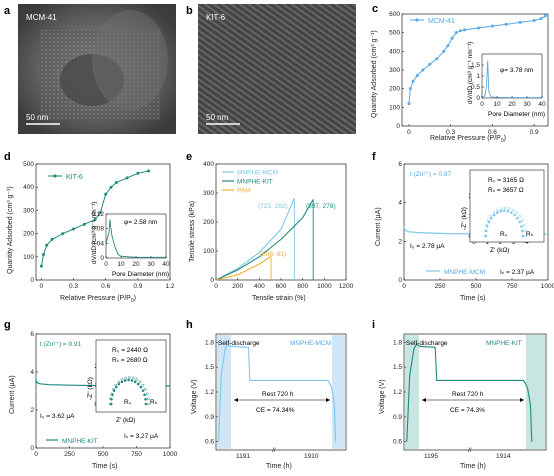 This screenshot has height=476, width=554. I want to click on rest-label: Rest 720 h, so click(278, 394).